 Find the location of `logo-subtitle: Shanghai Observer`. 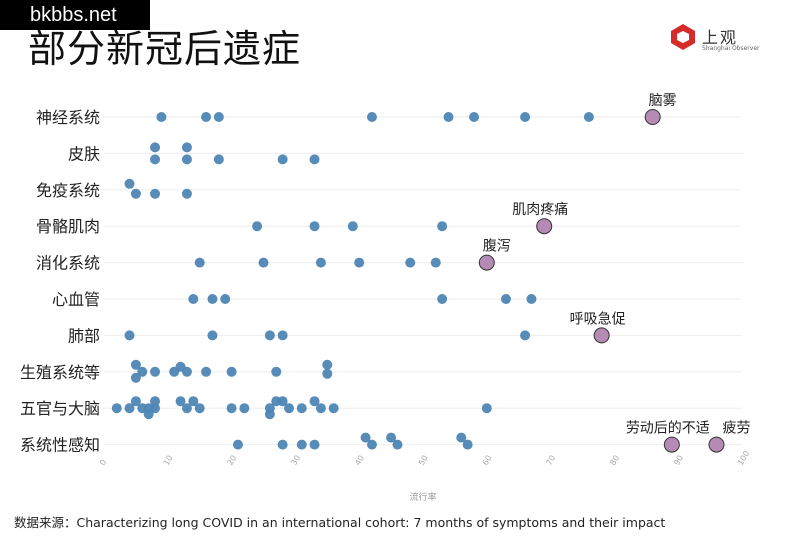

logo-subtitle: Shanghai Observer is located at coordinates (731, 48).